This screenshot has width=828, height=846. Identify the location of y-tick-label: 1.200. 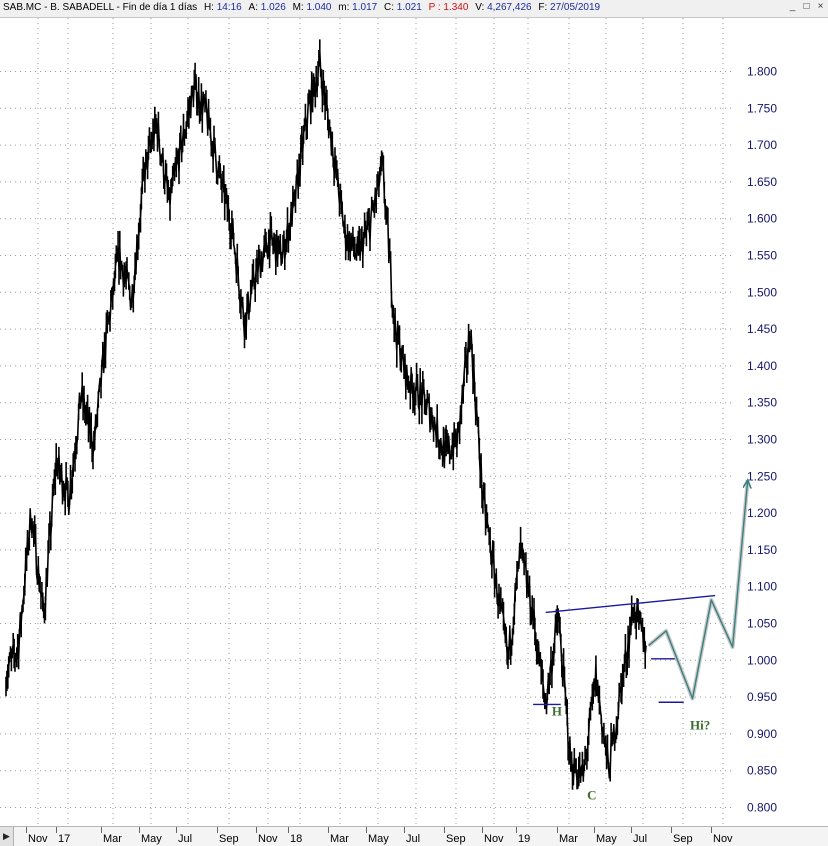
(762, 513).